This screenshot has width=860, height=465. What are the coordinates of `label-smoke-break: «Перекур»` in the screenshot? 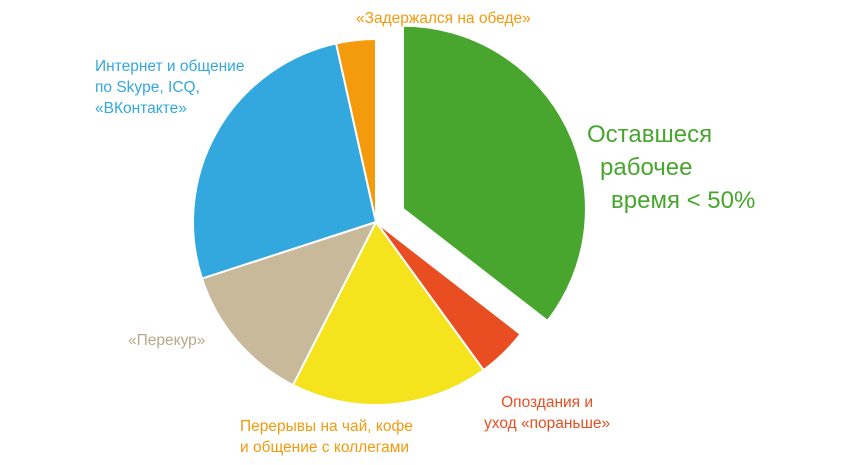 It's located at (166, 340).